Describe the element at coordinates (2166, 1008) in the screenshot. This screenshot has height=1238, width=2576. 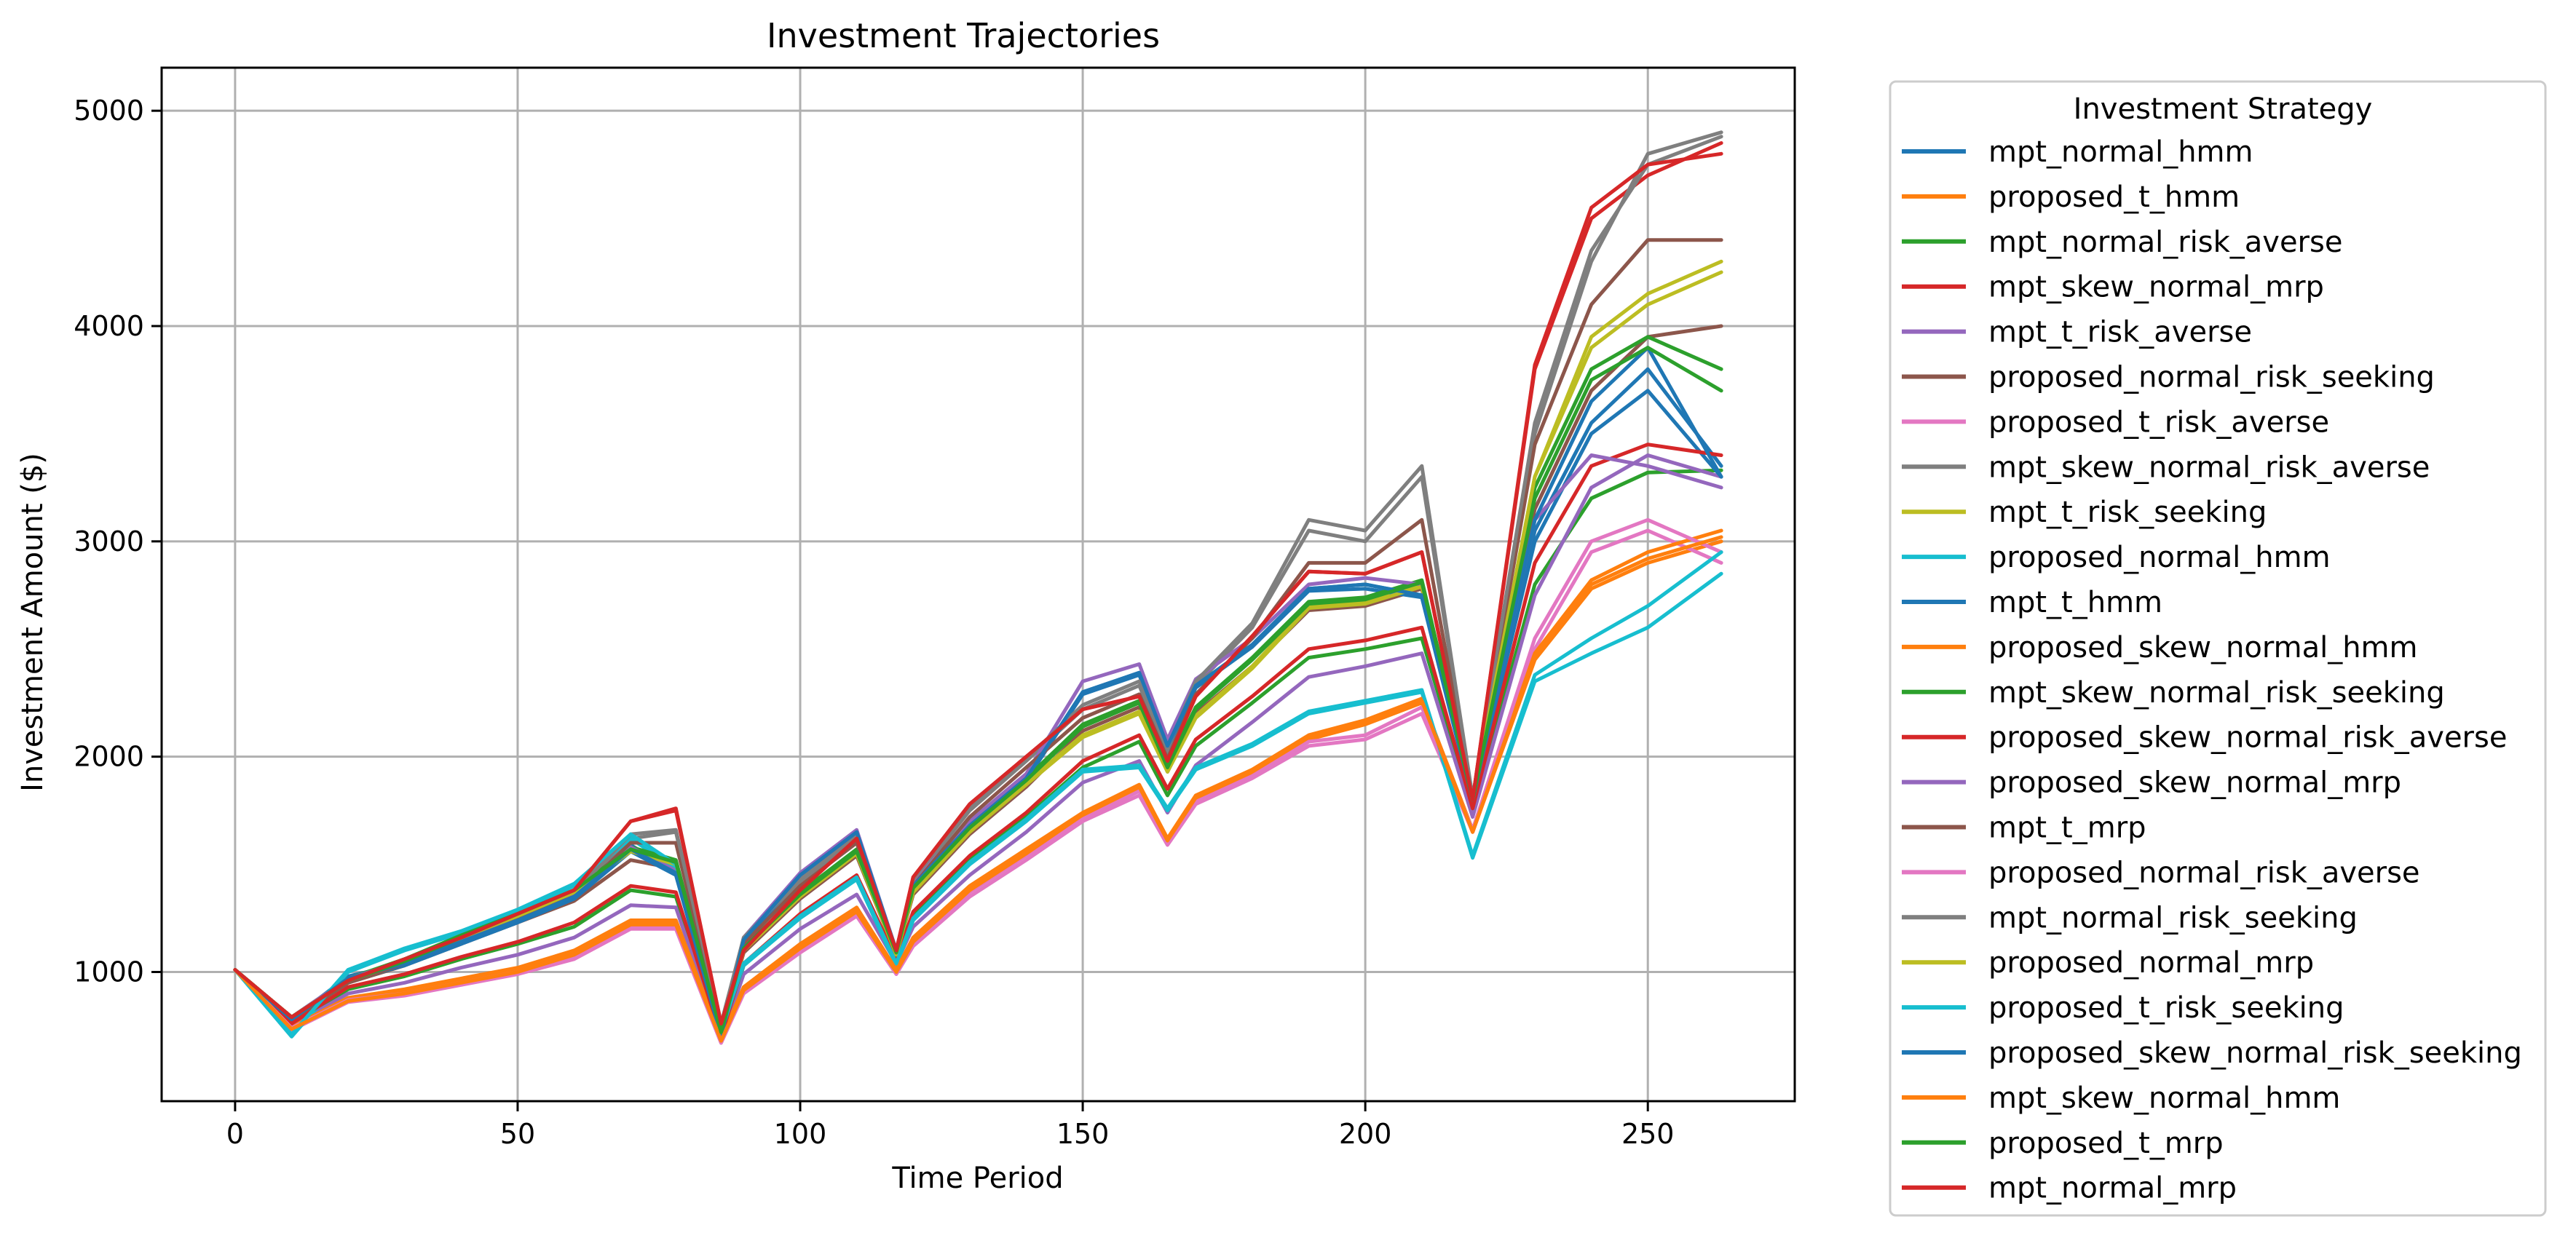
I see `legend-entry-label: proposed_t_risk_seeking` at that location.